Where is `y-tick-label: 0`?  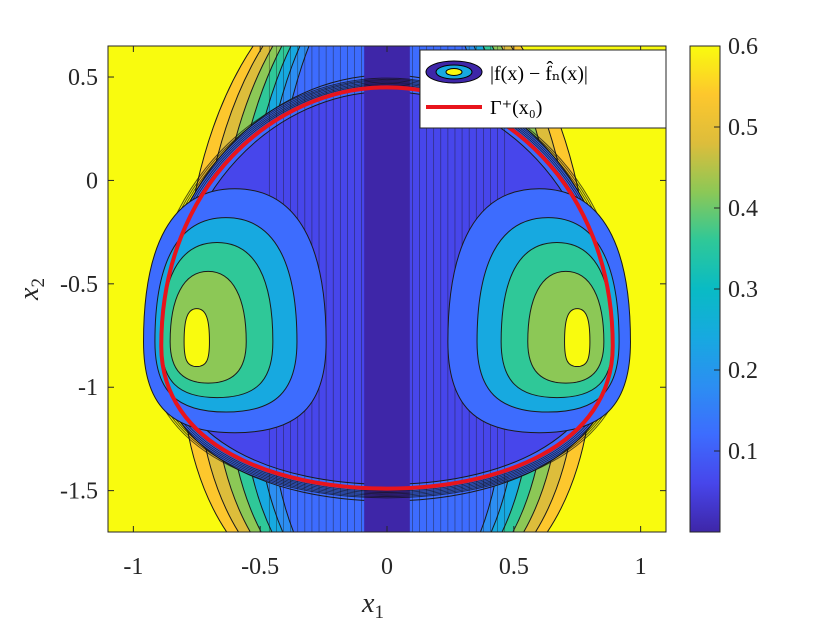 y-tick-label: 0 is located at coordinates (92, 181).